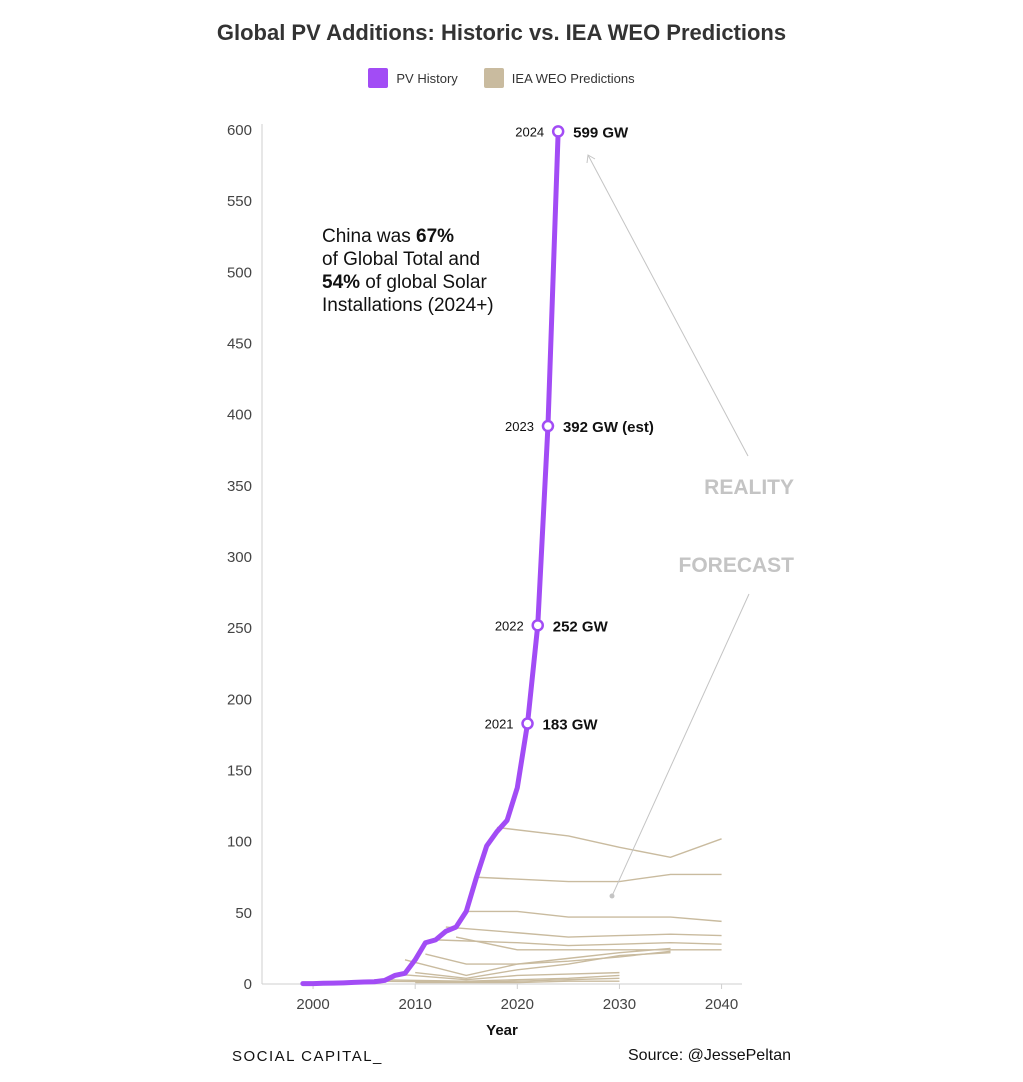  Describe the element at coordinates (239, 557) in the screenshot. I see `y-tick-label-300: 300` at that location.